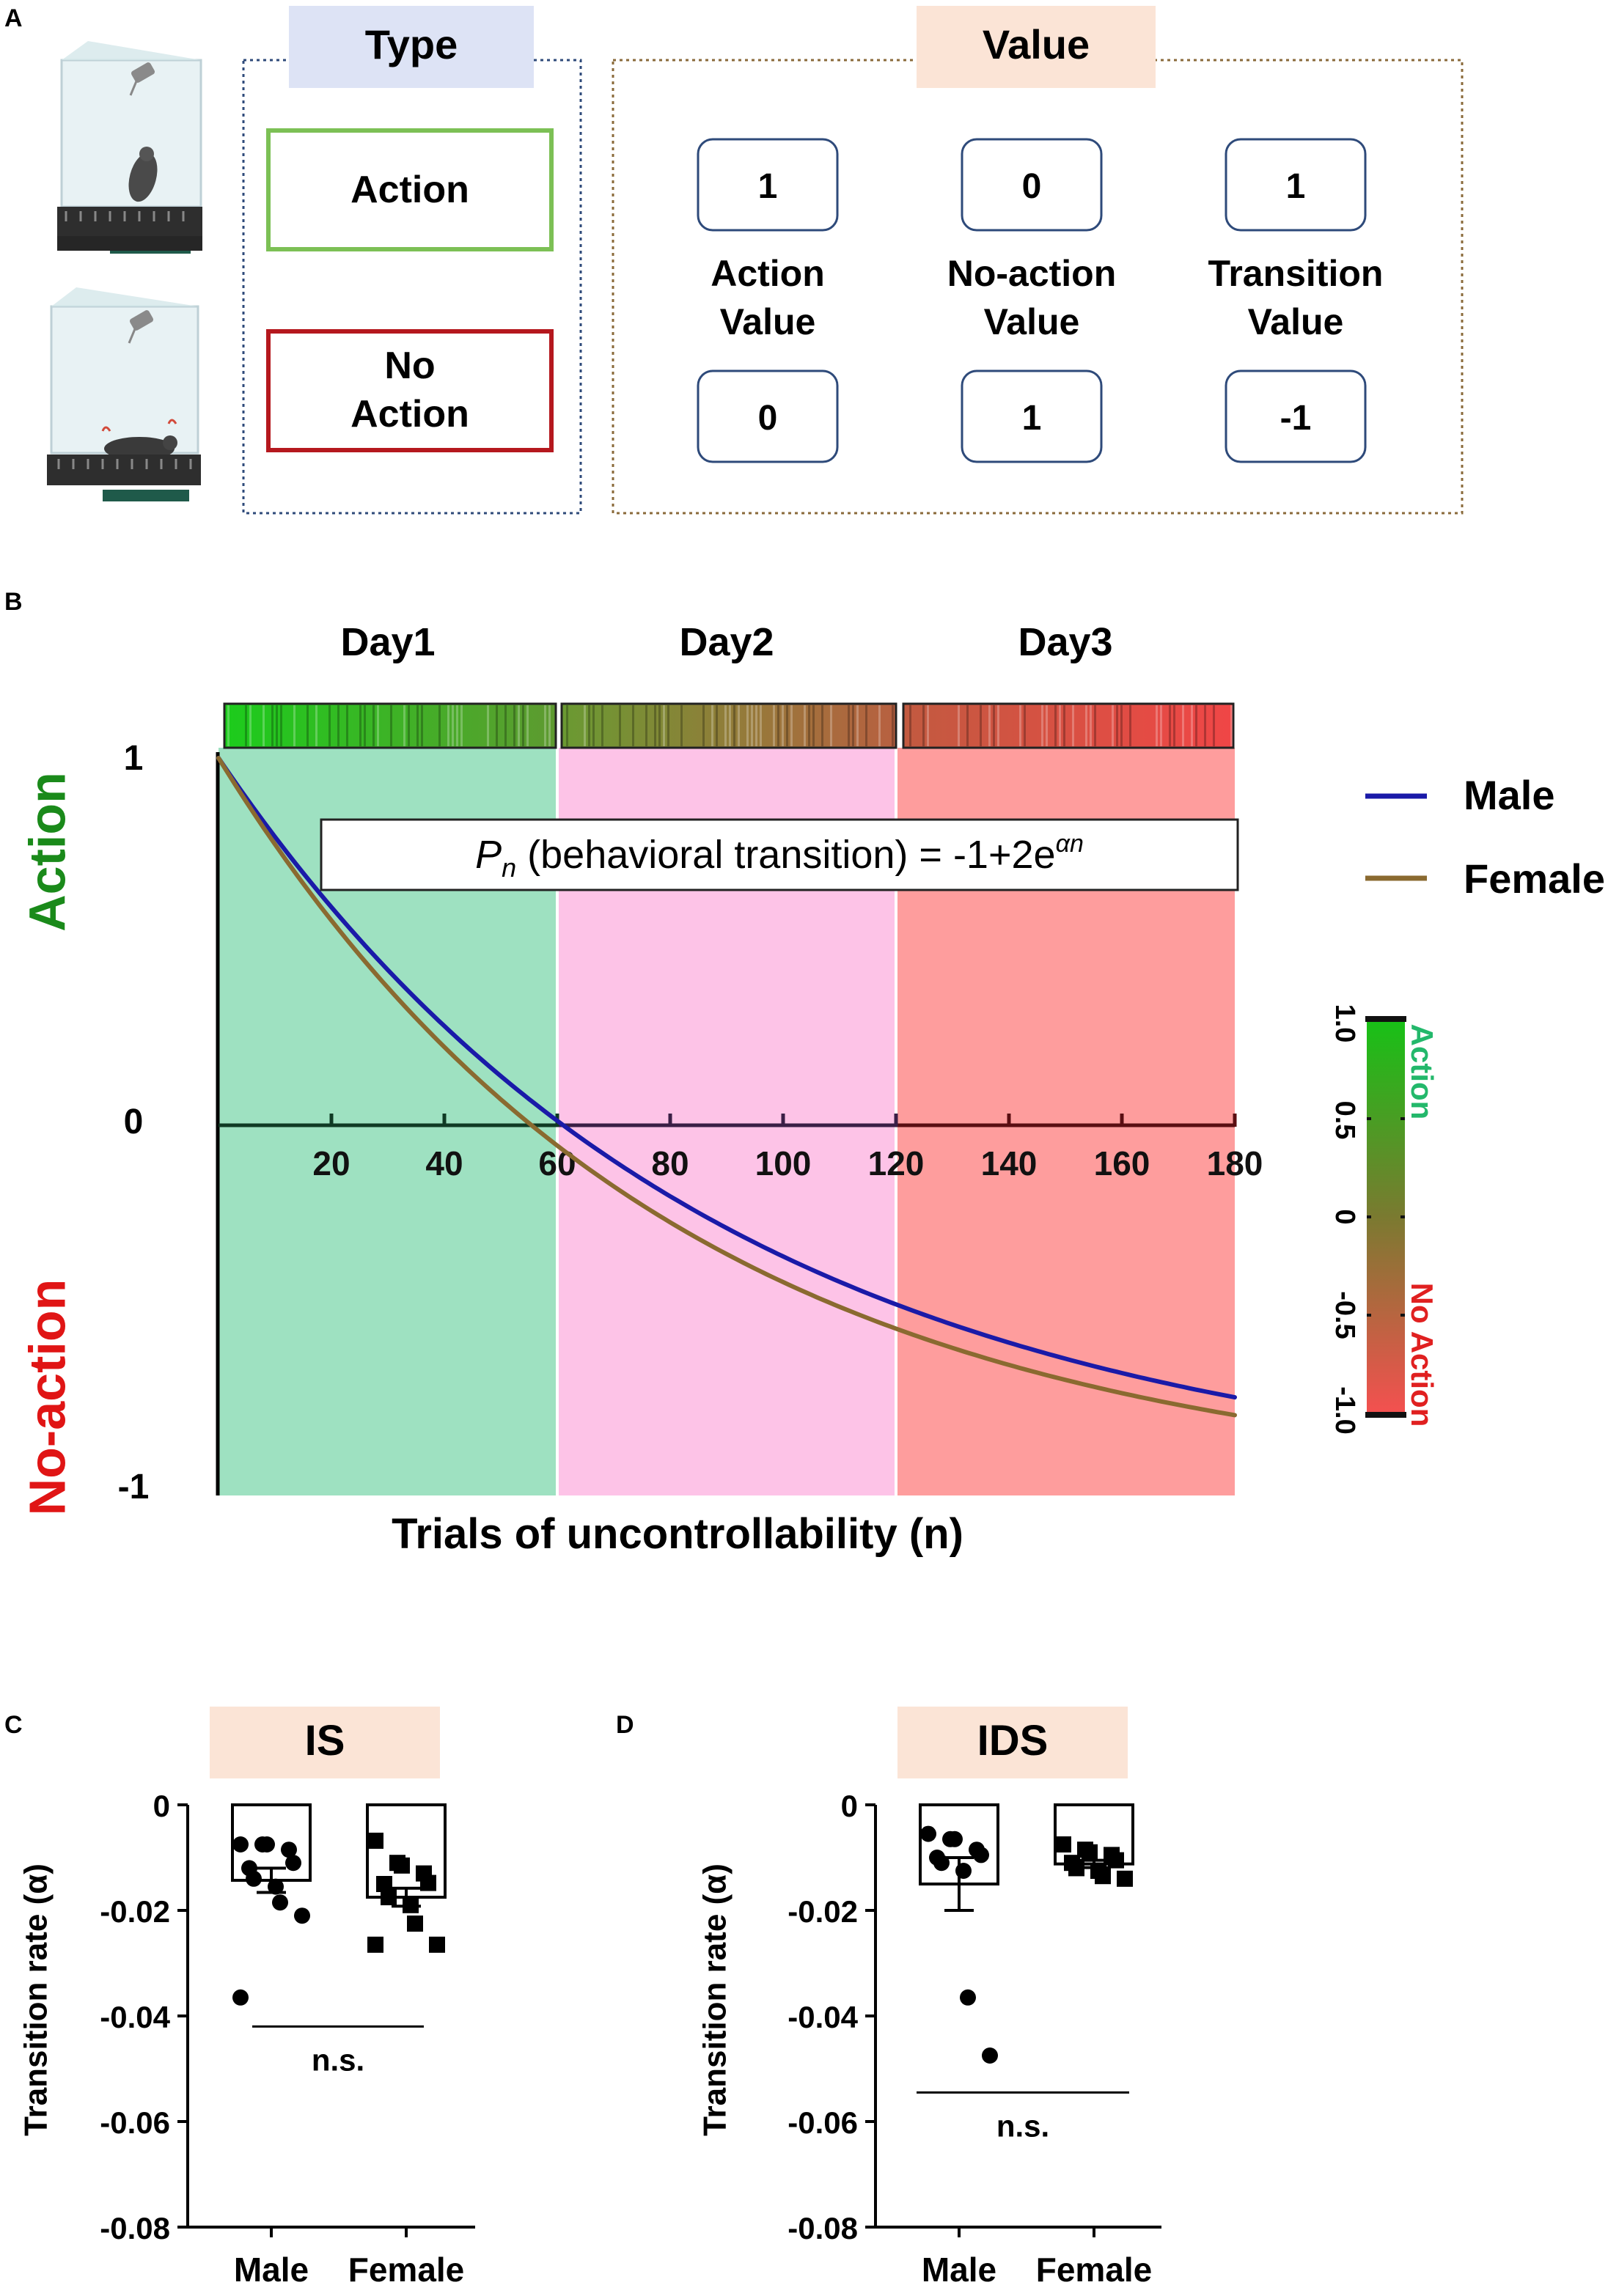  What do you see at coordinates (1344, 1410) in the screenshot?
I see `colorbar-tick: -1.0` at bounding box center [1344, 1410].